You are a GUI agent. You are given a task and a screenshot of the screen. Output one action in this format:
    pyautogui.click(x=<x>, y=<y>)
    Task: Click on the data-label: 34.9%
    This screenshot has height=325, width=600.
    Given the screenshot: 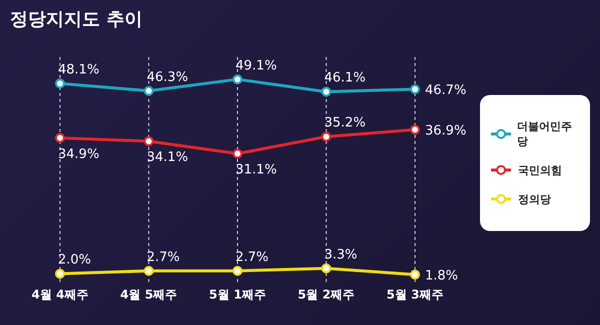 What is the action you would take?
    pyautogui.click(x=79, y=154)
    